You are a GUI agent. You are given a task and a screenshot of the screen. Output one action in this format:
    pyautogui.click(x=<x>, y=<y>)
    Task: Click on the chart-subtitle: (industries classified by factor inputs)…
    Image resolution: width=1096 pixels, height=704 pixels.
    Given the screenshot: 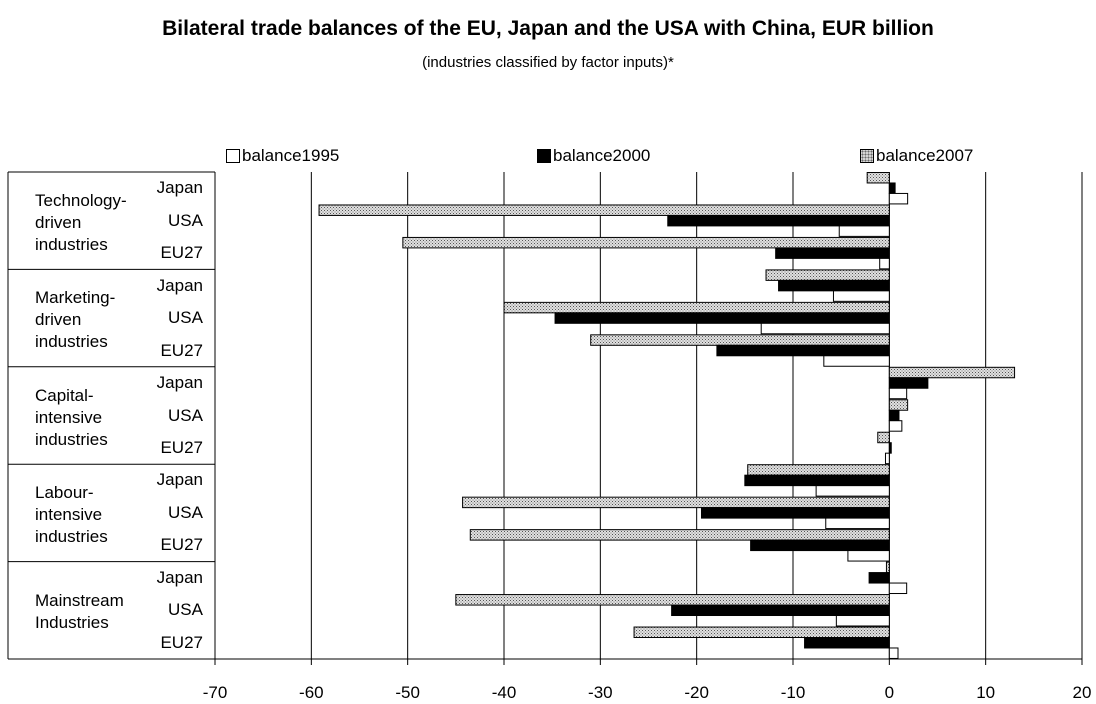 What is the action you would take?
    pyautogui.click(x=548, y=62)
    